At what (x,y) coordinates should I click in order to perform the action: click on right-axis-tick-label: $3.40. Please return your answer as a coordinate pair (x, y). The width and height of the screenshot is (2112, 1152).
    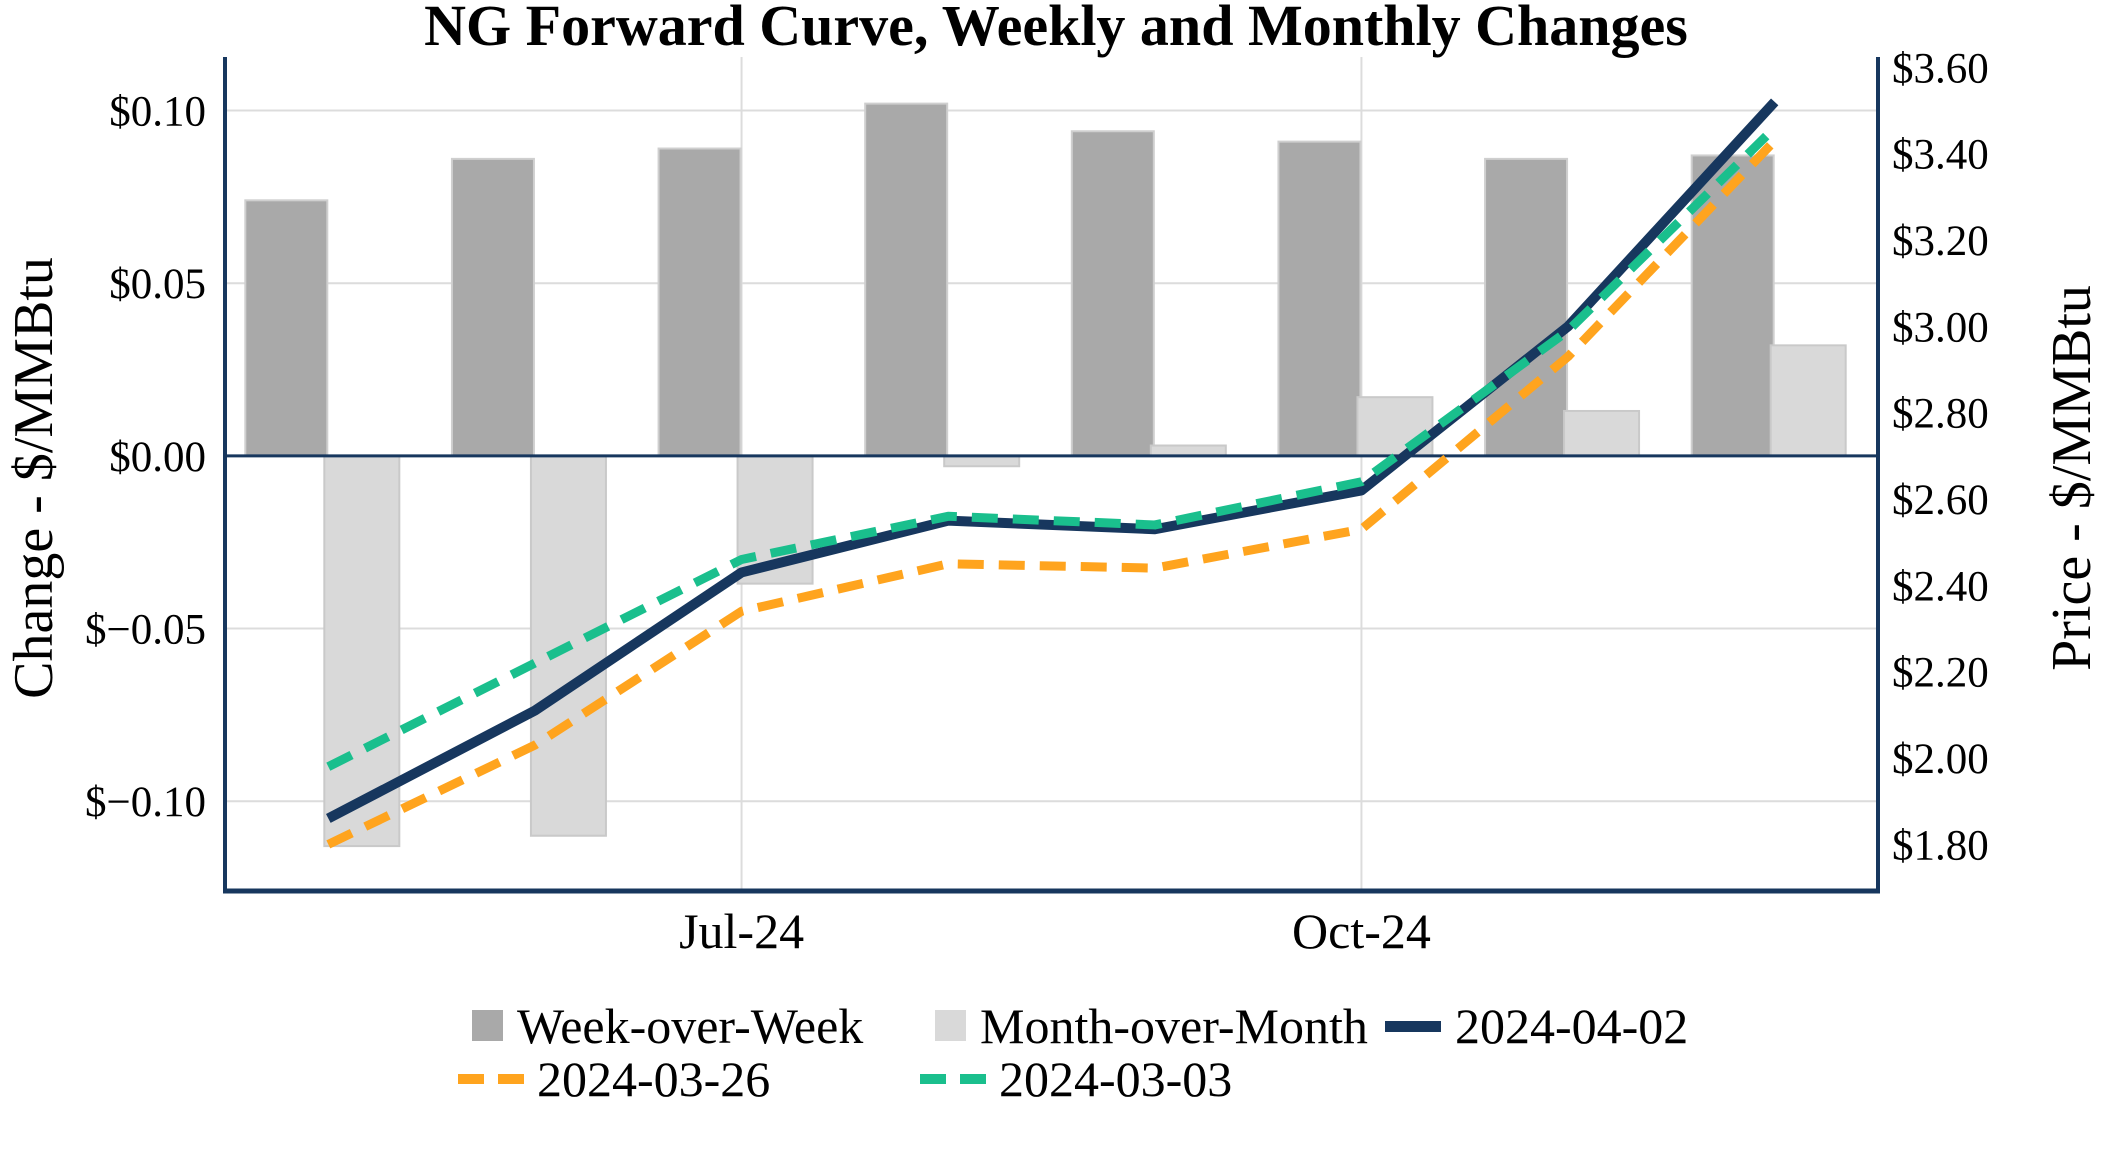
    Looking at the image, I should click on (1940, 155).